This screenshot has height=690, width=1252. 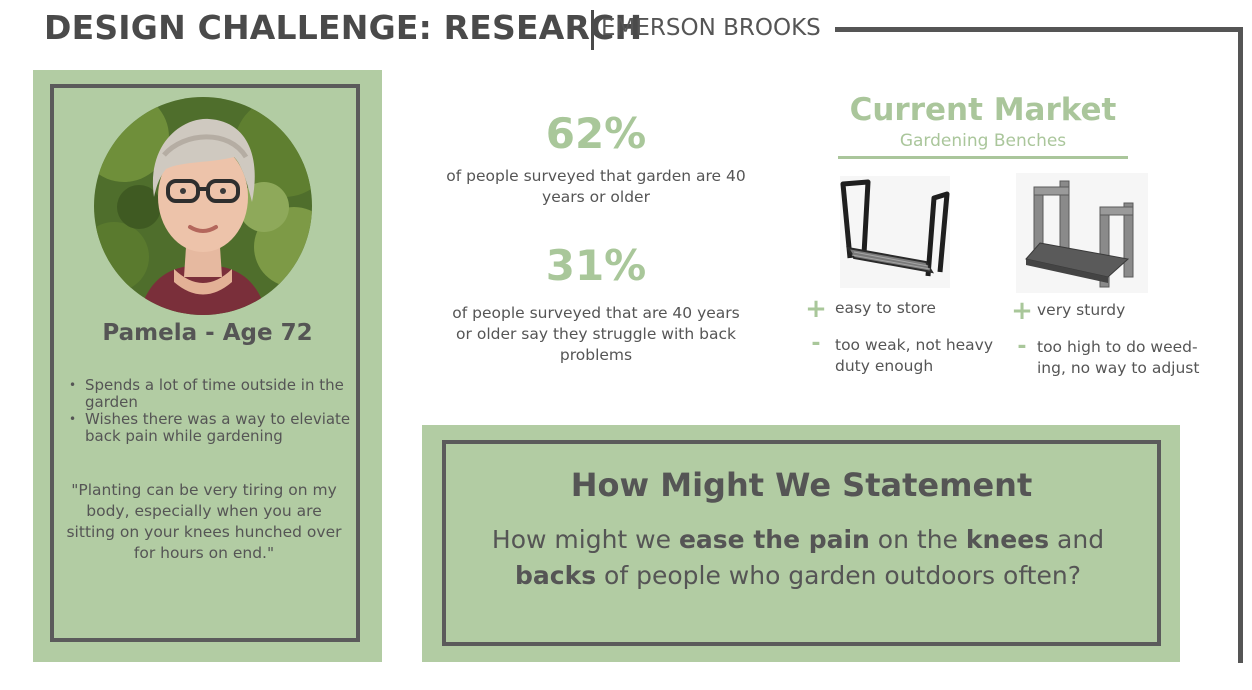 I want to click on hmw-emphasis: ease the pain, so click(x=774, y=539).